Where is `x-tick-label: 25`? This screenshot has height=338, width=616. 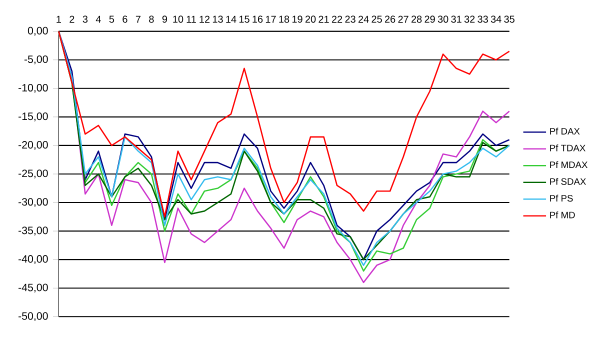 x-tick-label: 25 is located at coordinates (377, 19).